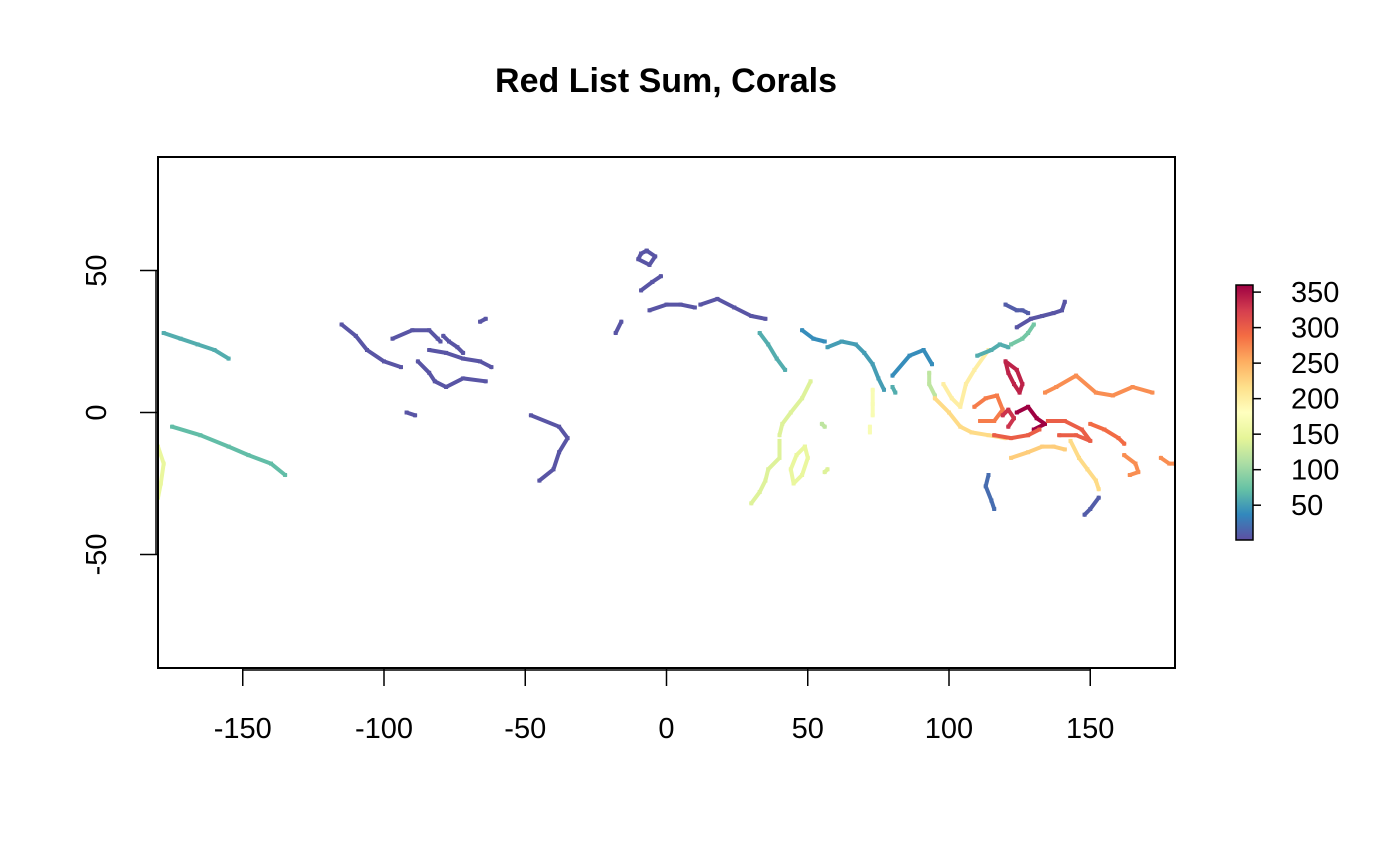 Image resolution: width=1400 pixels, height=865 pixels. I want to click on legend-tick-label: 300, so click(1315, 329).